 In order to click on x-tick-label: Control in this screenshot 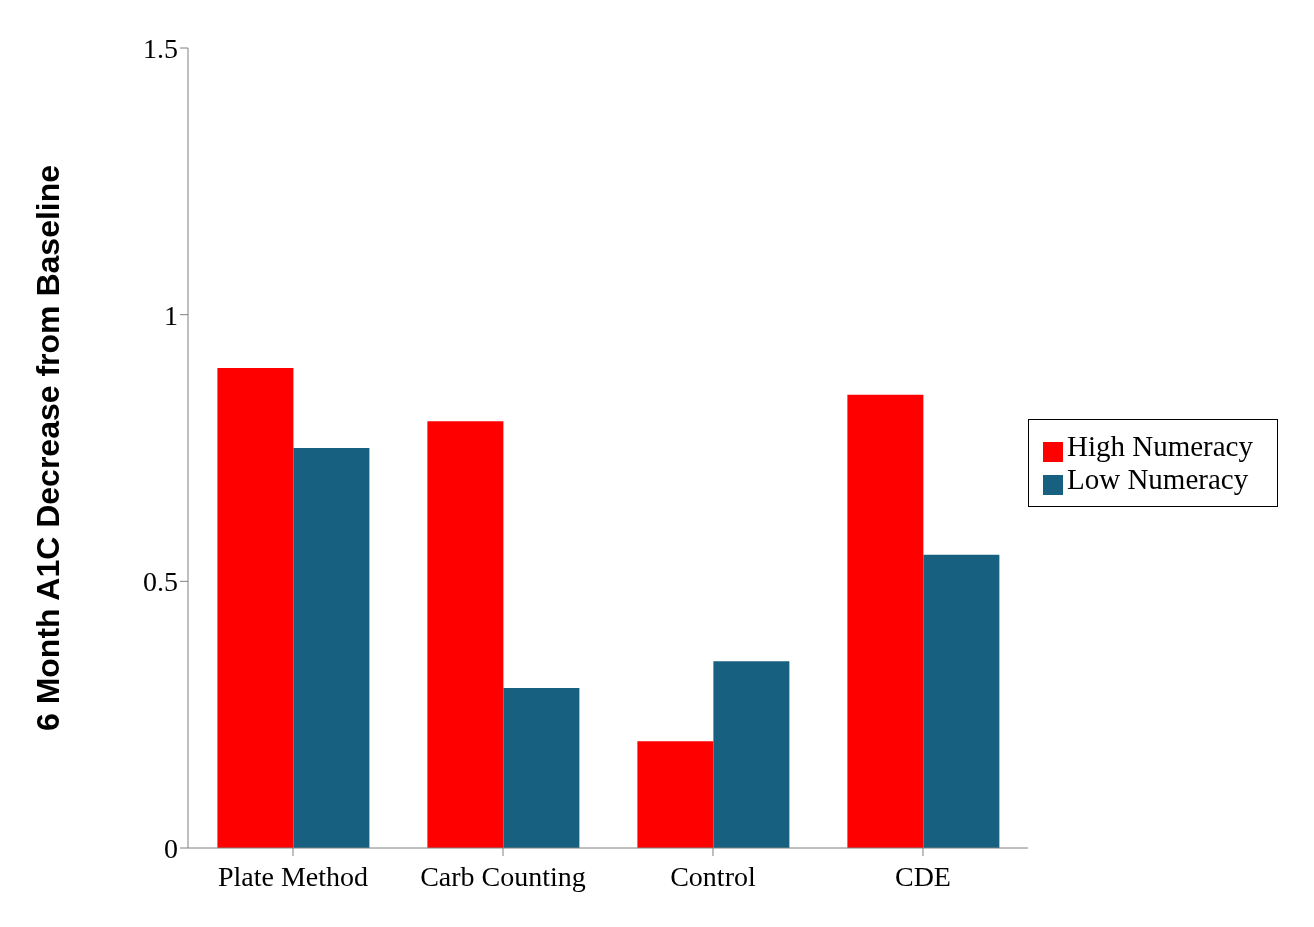, I will do `click(713, 876)`.